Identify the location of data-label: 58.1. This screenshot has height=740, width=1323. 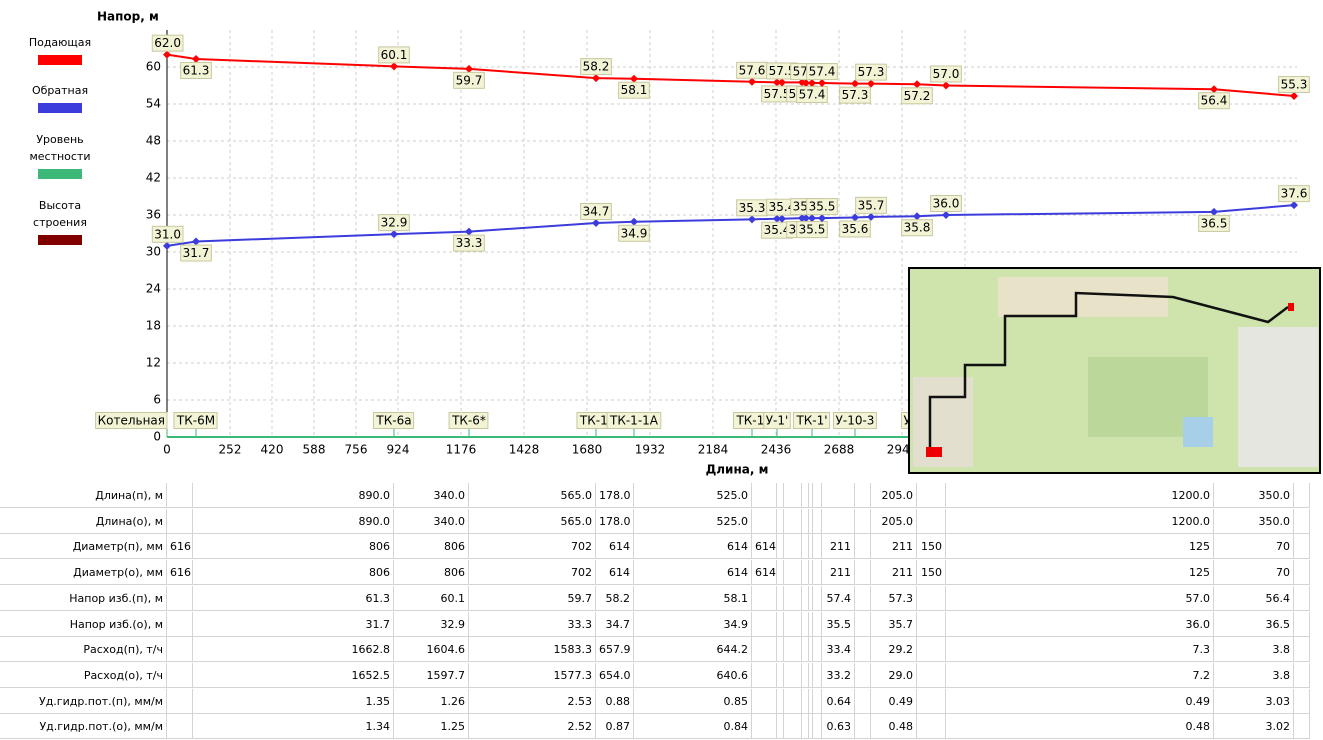
(634, 90).